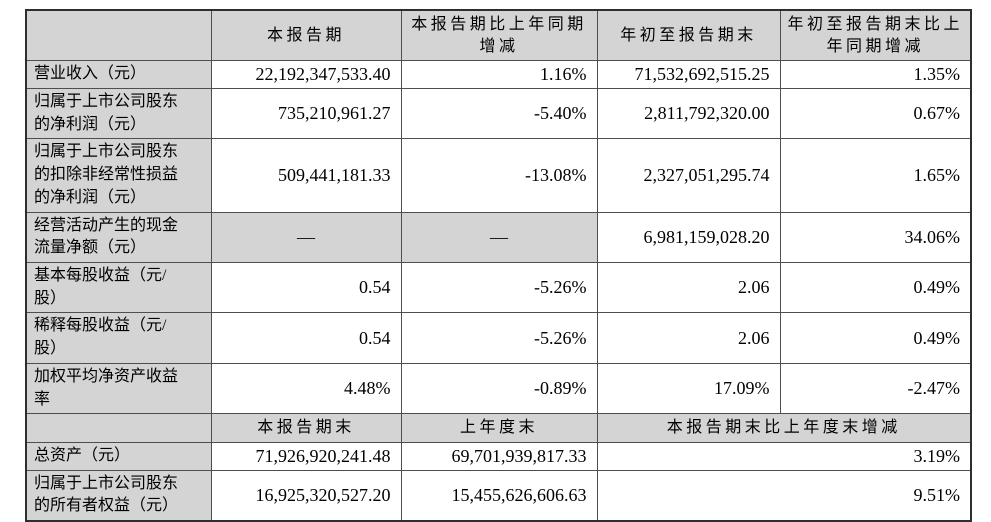  Describe the element at coordinates (688, 113) in the screenshot. I see `value-ytd: 2,811,792,320.00` at that location.